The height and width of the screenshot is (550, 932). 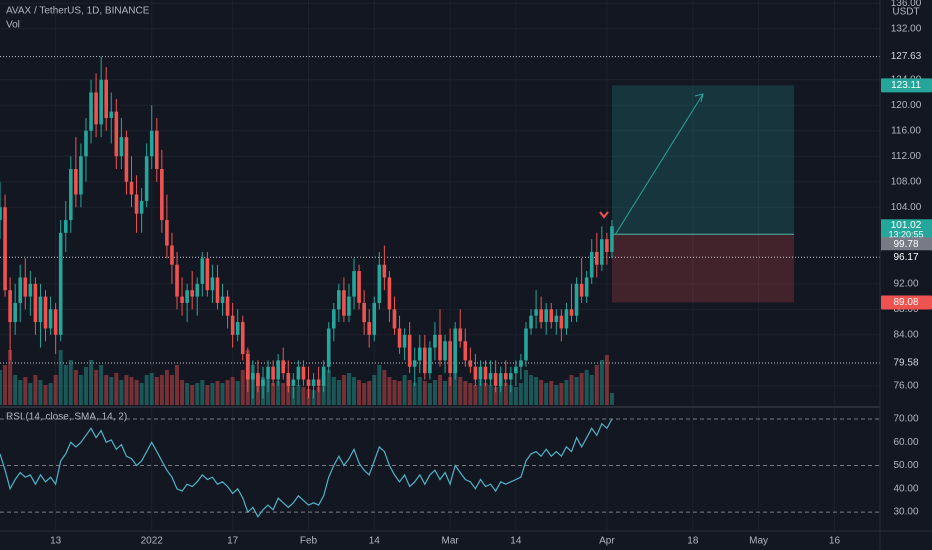 I want to click on stop-zone, so click(x=703, y=268).